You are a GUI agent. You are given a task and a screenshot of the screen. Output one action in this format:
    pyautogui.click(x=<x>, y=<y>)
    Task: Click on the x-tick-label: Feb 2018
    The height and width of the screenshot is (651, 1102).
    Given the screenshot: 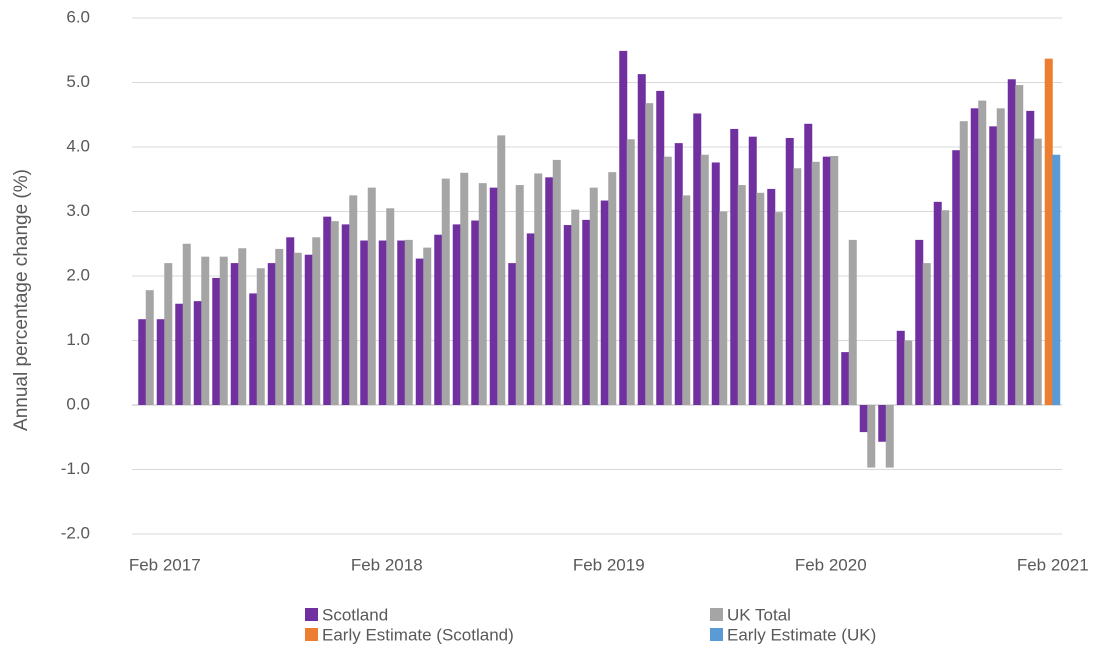 What is the action you would take?
    pyautogui.click(x=387, y=564)
    